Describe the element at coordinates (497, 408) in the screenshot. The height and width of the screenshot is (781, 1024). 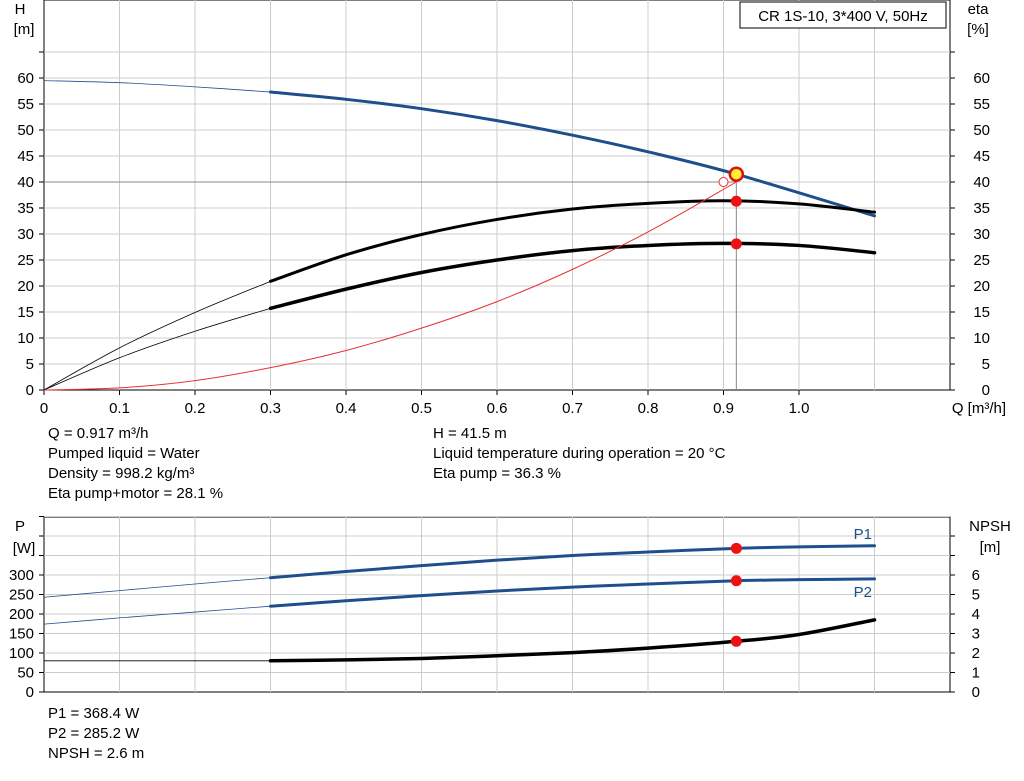
I see `chart1-x-tick-label: 0.6` at that location.